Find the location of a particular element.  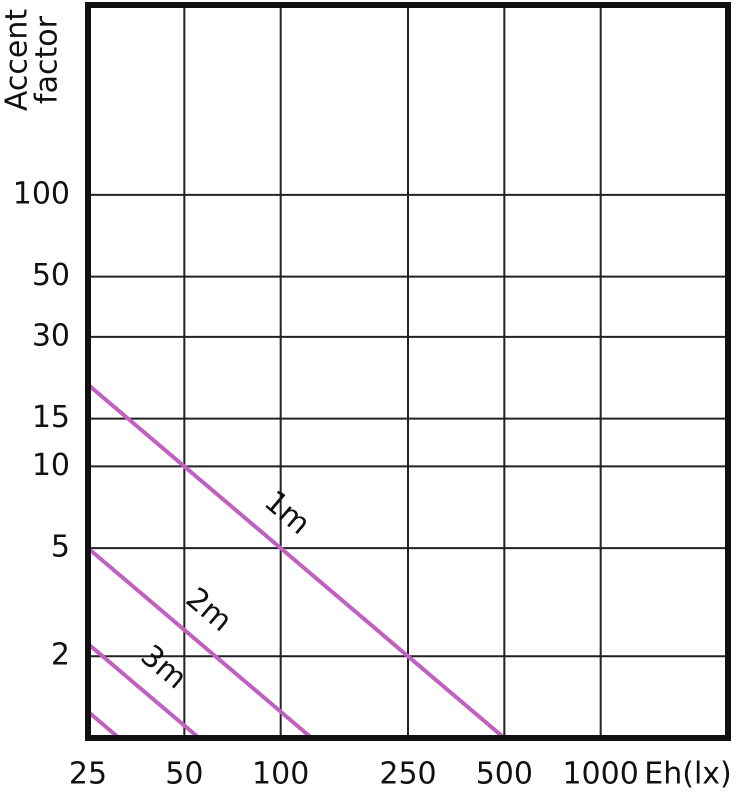

y-tick-label: 10 is located at coordinates (51, 465).